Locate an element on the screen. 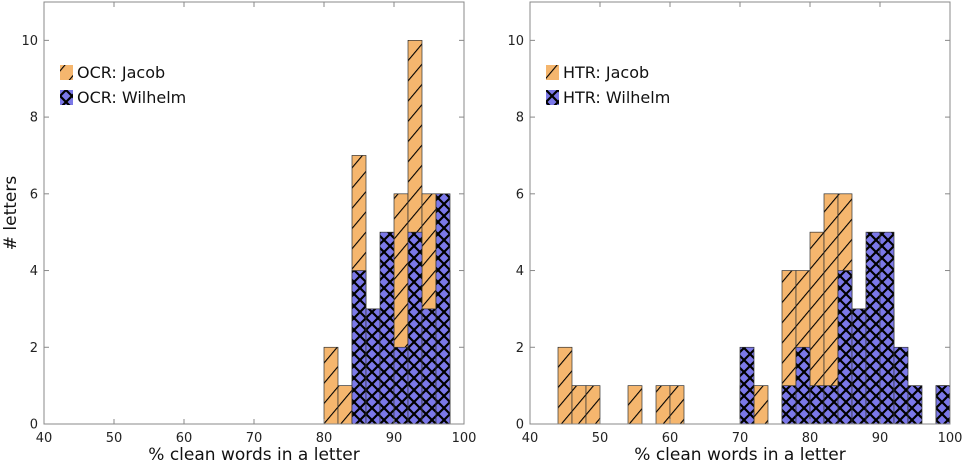 This screenshot has width=965, height=466. legend-label: OCR: Jacob is located at coordinates (121, 72).